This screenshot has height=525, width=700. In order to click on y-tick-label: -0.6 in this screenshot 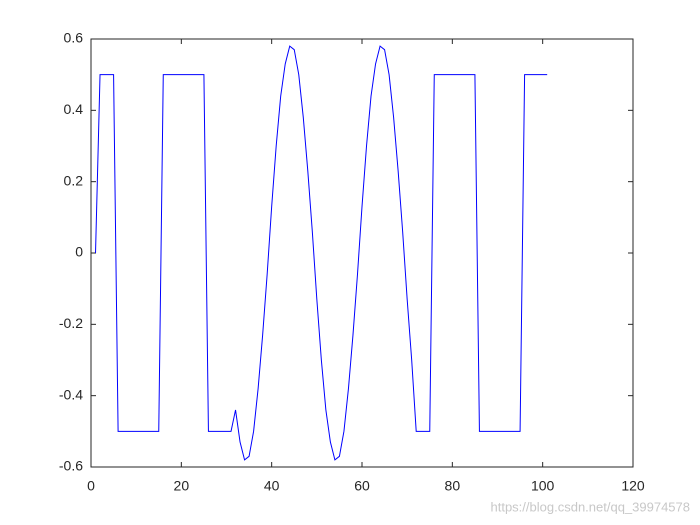, I will do `click(71, 466)`.